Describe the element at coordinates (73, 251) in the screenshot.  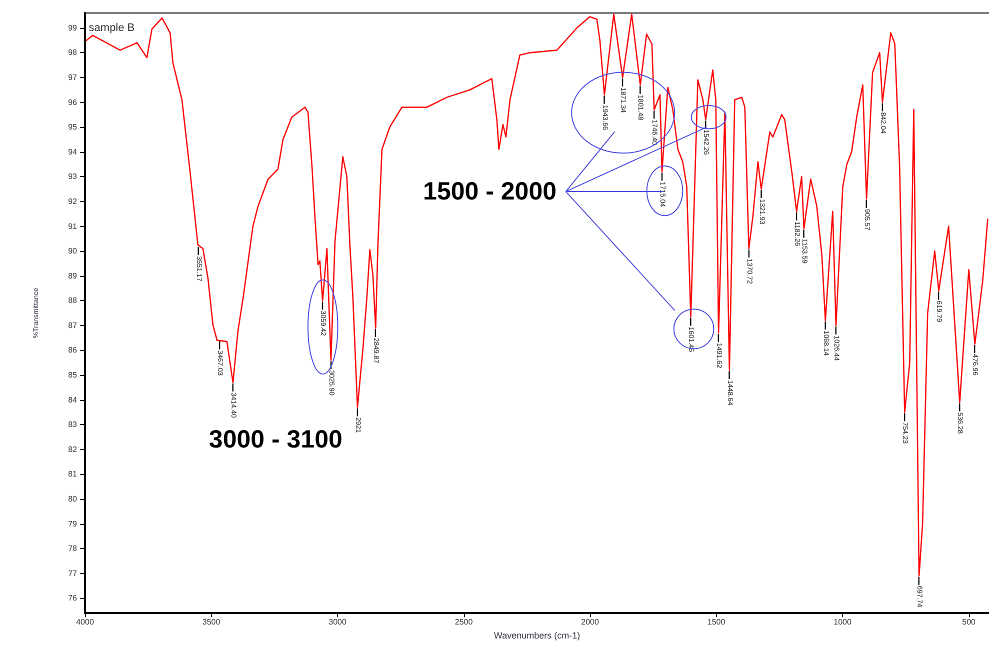
I see `y-tick-label: 90` at that location.